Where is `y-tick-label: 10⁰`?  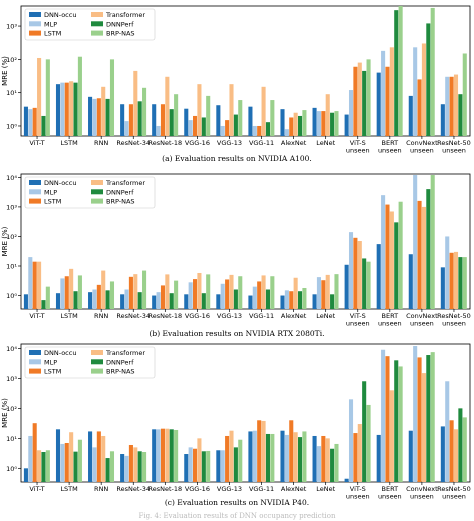
y-tick-label: 10⁰ is located at coordinates (11, 469).